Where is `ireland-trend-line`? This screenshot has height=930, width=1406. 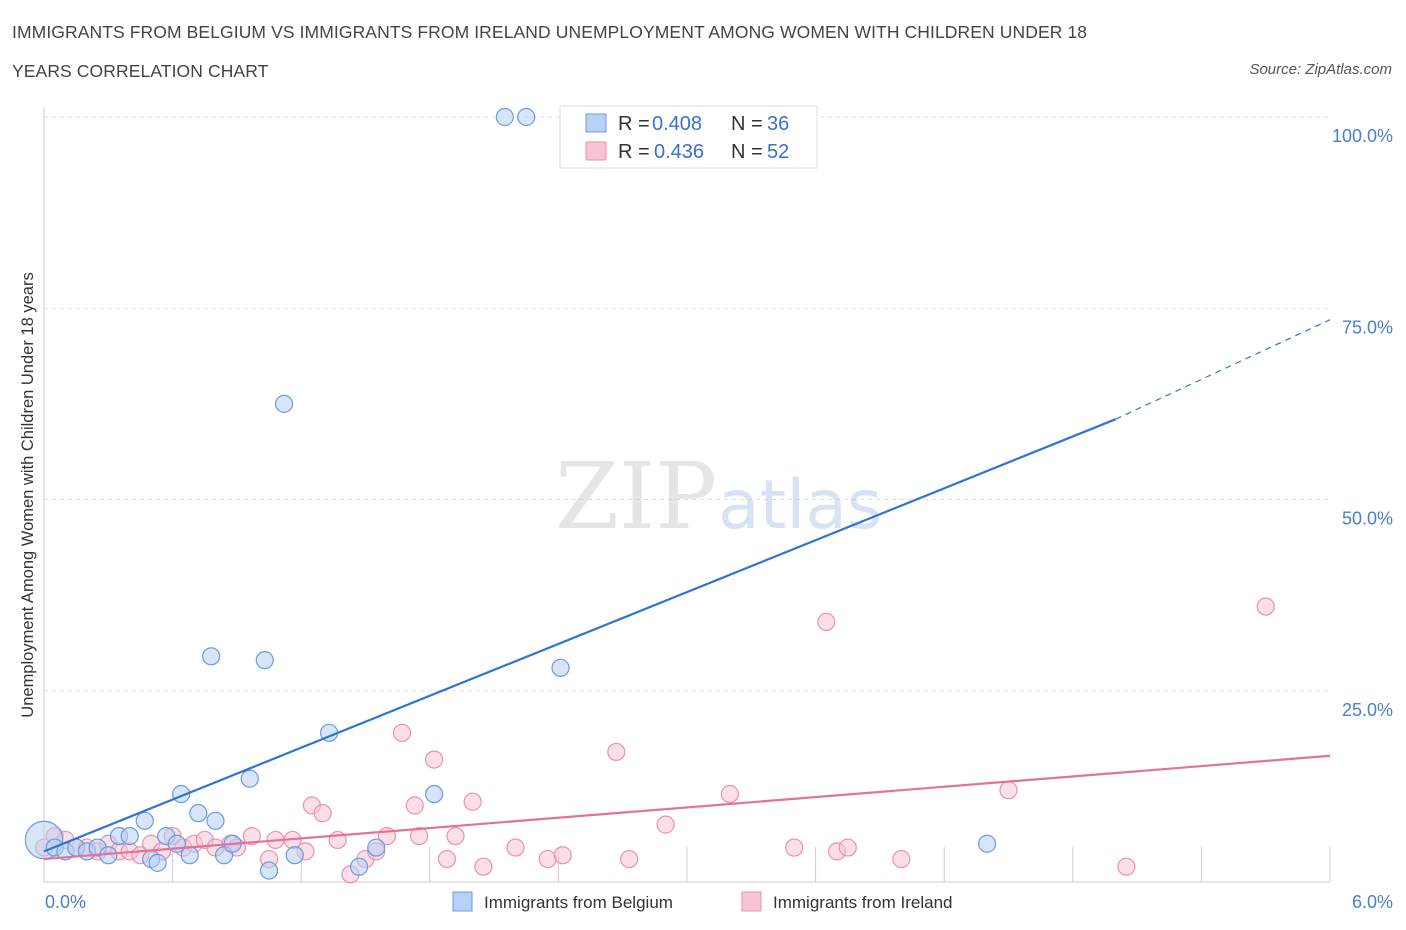
ireland-trend-line is located at coordinates (687, 807).